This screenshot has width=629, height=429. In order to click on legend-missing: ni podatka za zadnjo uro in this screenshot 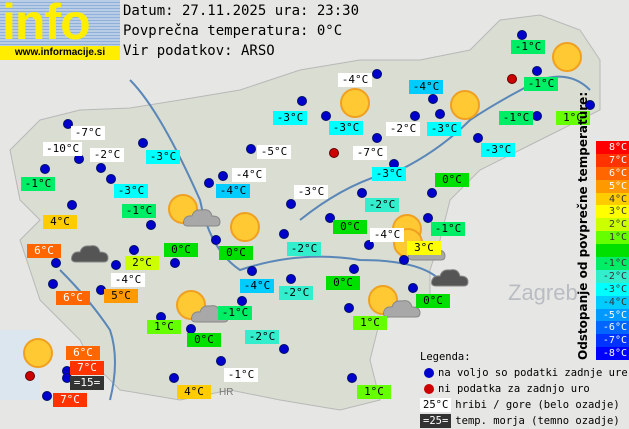, I will do `click(524, 389)`.